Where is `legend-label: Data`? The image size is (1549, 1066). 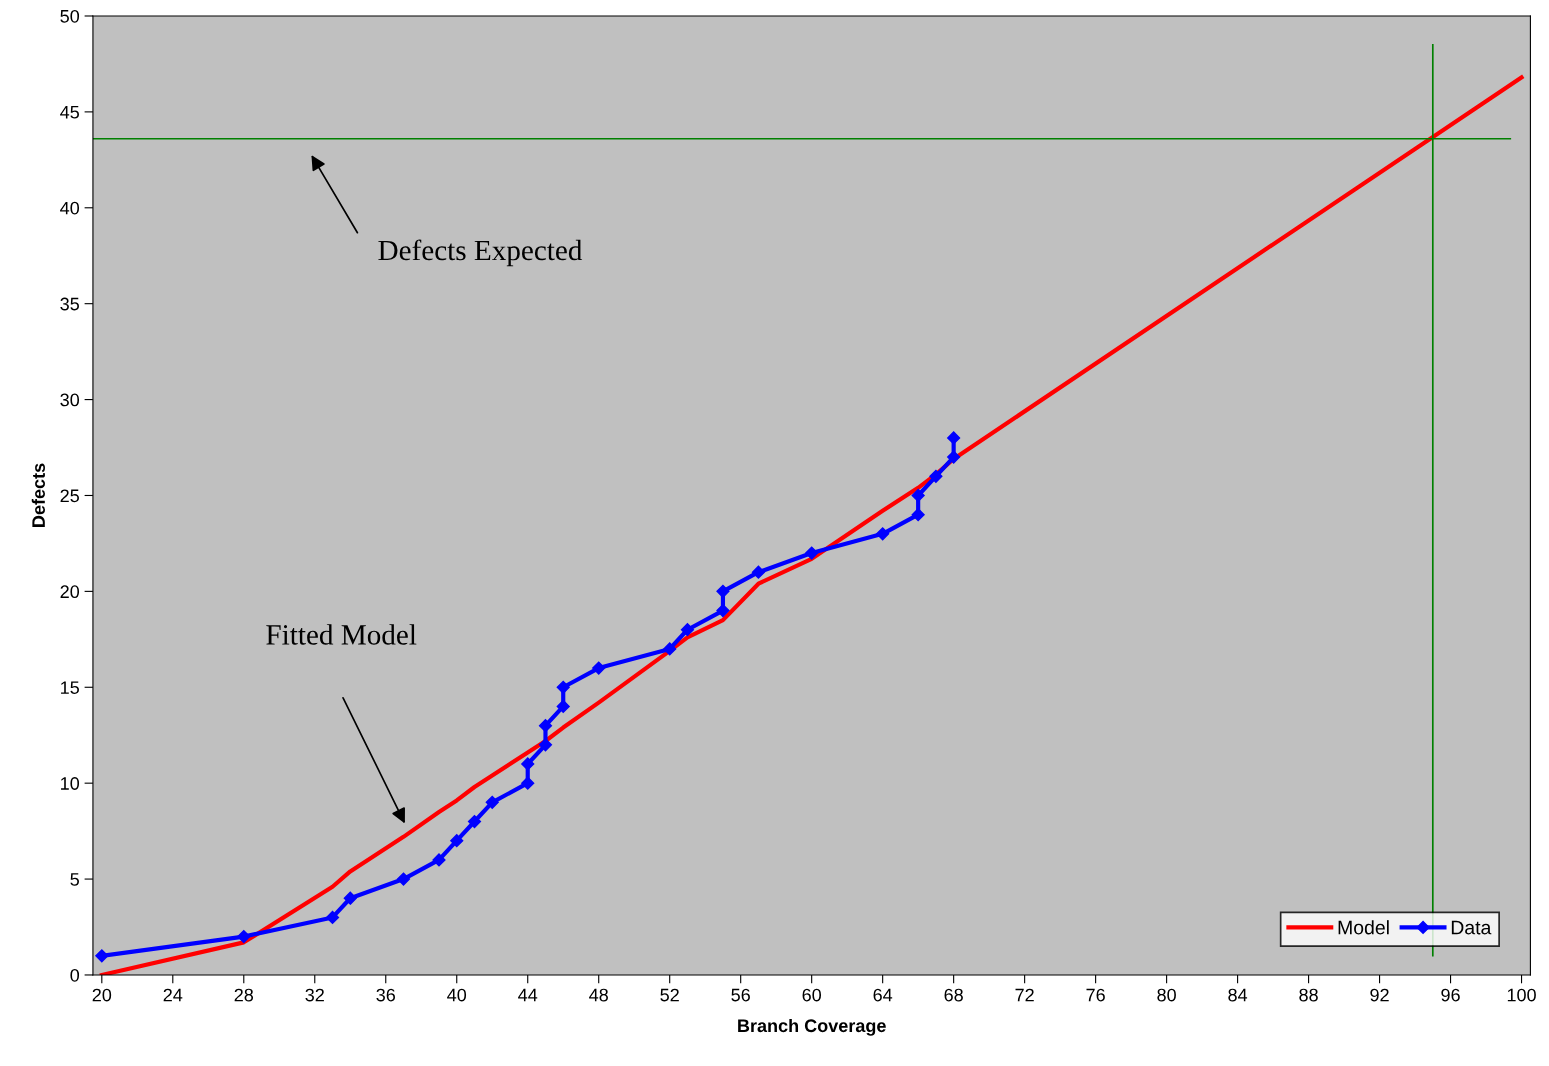 legend-label: Data is located at coordinates (1471, 927).